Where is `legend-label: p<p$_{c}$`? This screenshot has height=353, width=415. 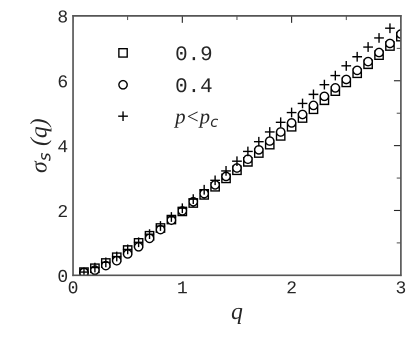 legend-label: p<p$_{c}$ is located at coordinates (196, 119).